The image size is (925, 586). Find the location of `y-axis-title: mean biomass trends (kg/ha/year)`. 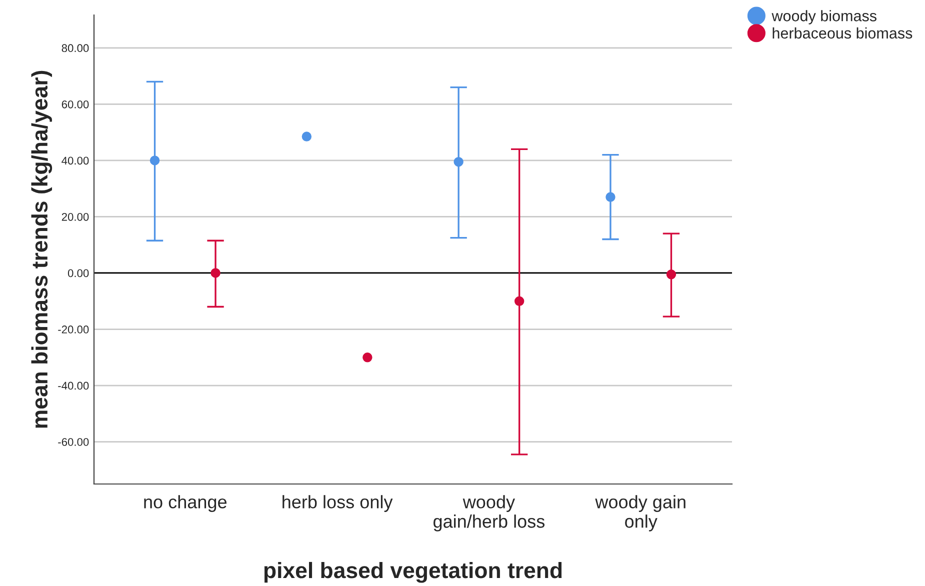

y-axis-title: mean biomass trends (kg/ha/year) is located at coordinates (41, 249).